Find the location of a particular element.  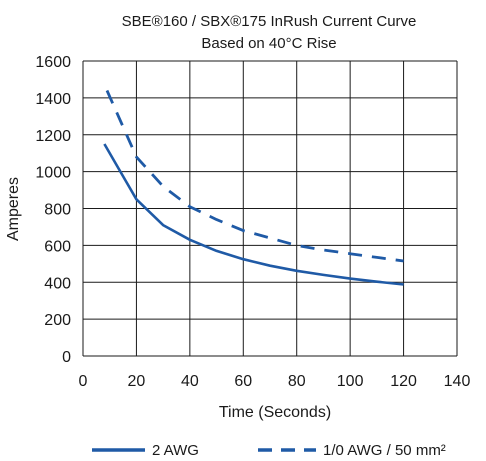

legend-label-1-0-awg: 1/0 AWG / 50 mm² is located at coordinates (384, 450).